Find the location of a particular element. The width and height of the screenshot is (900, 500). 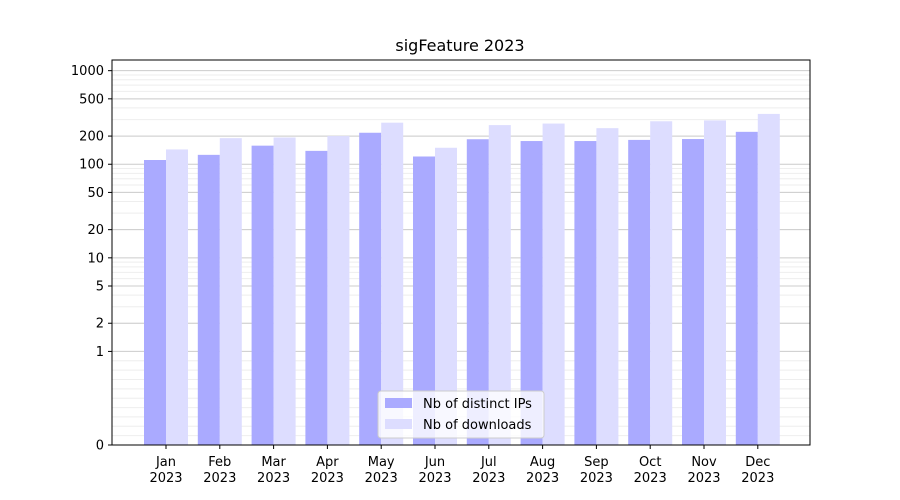

y-axis: 0 1 2 5 10 20 50 100 200 500 1000 is located at coordinates (91, 259).